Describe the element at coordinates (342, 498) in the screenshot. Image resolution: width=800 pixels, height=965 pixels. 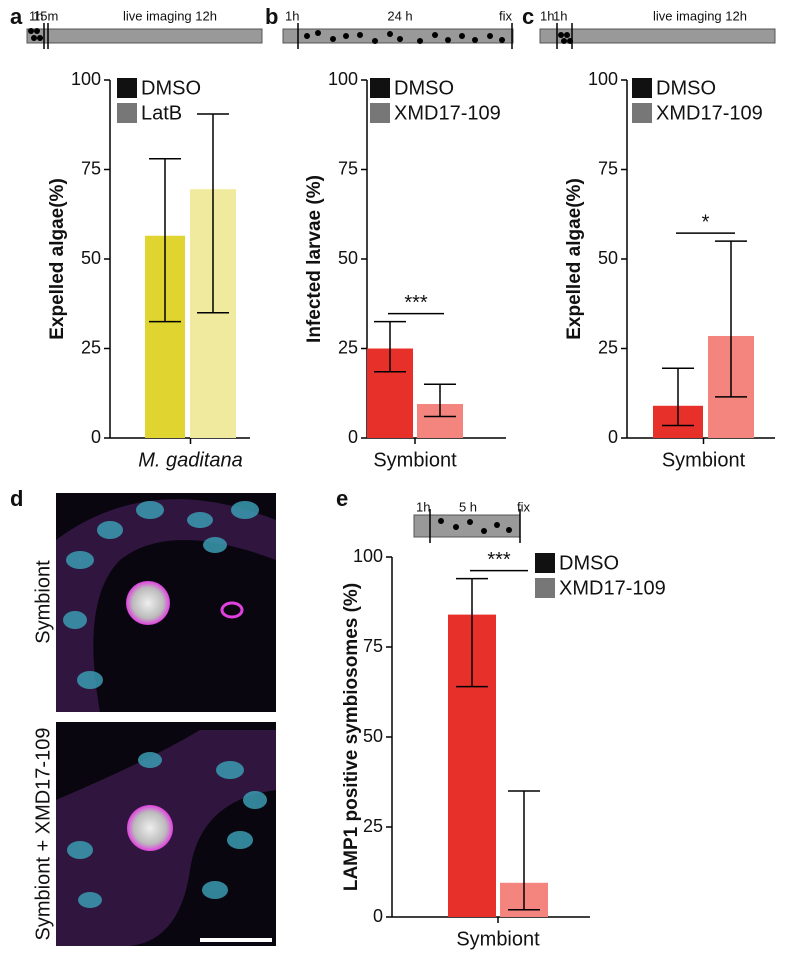
I see `panel-label: e` at that location.